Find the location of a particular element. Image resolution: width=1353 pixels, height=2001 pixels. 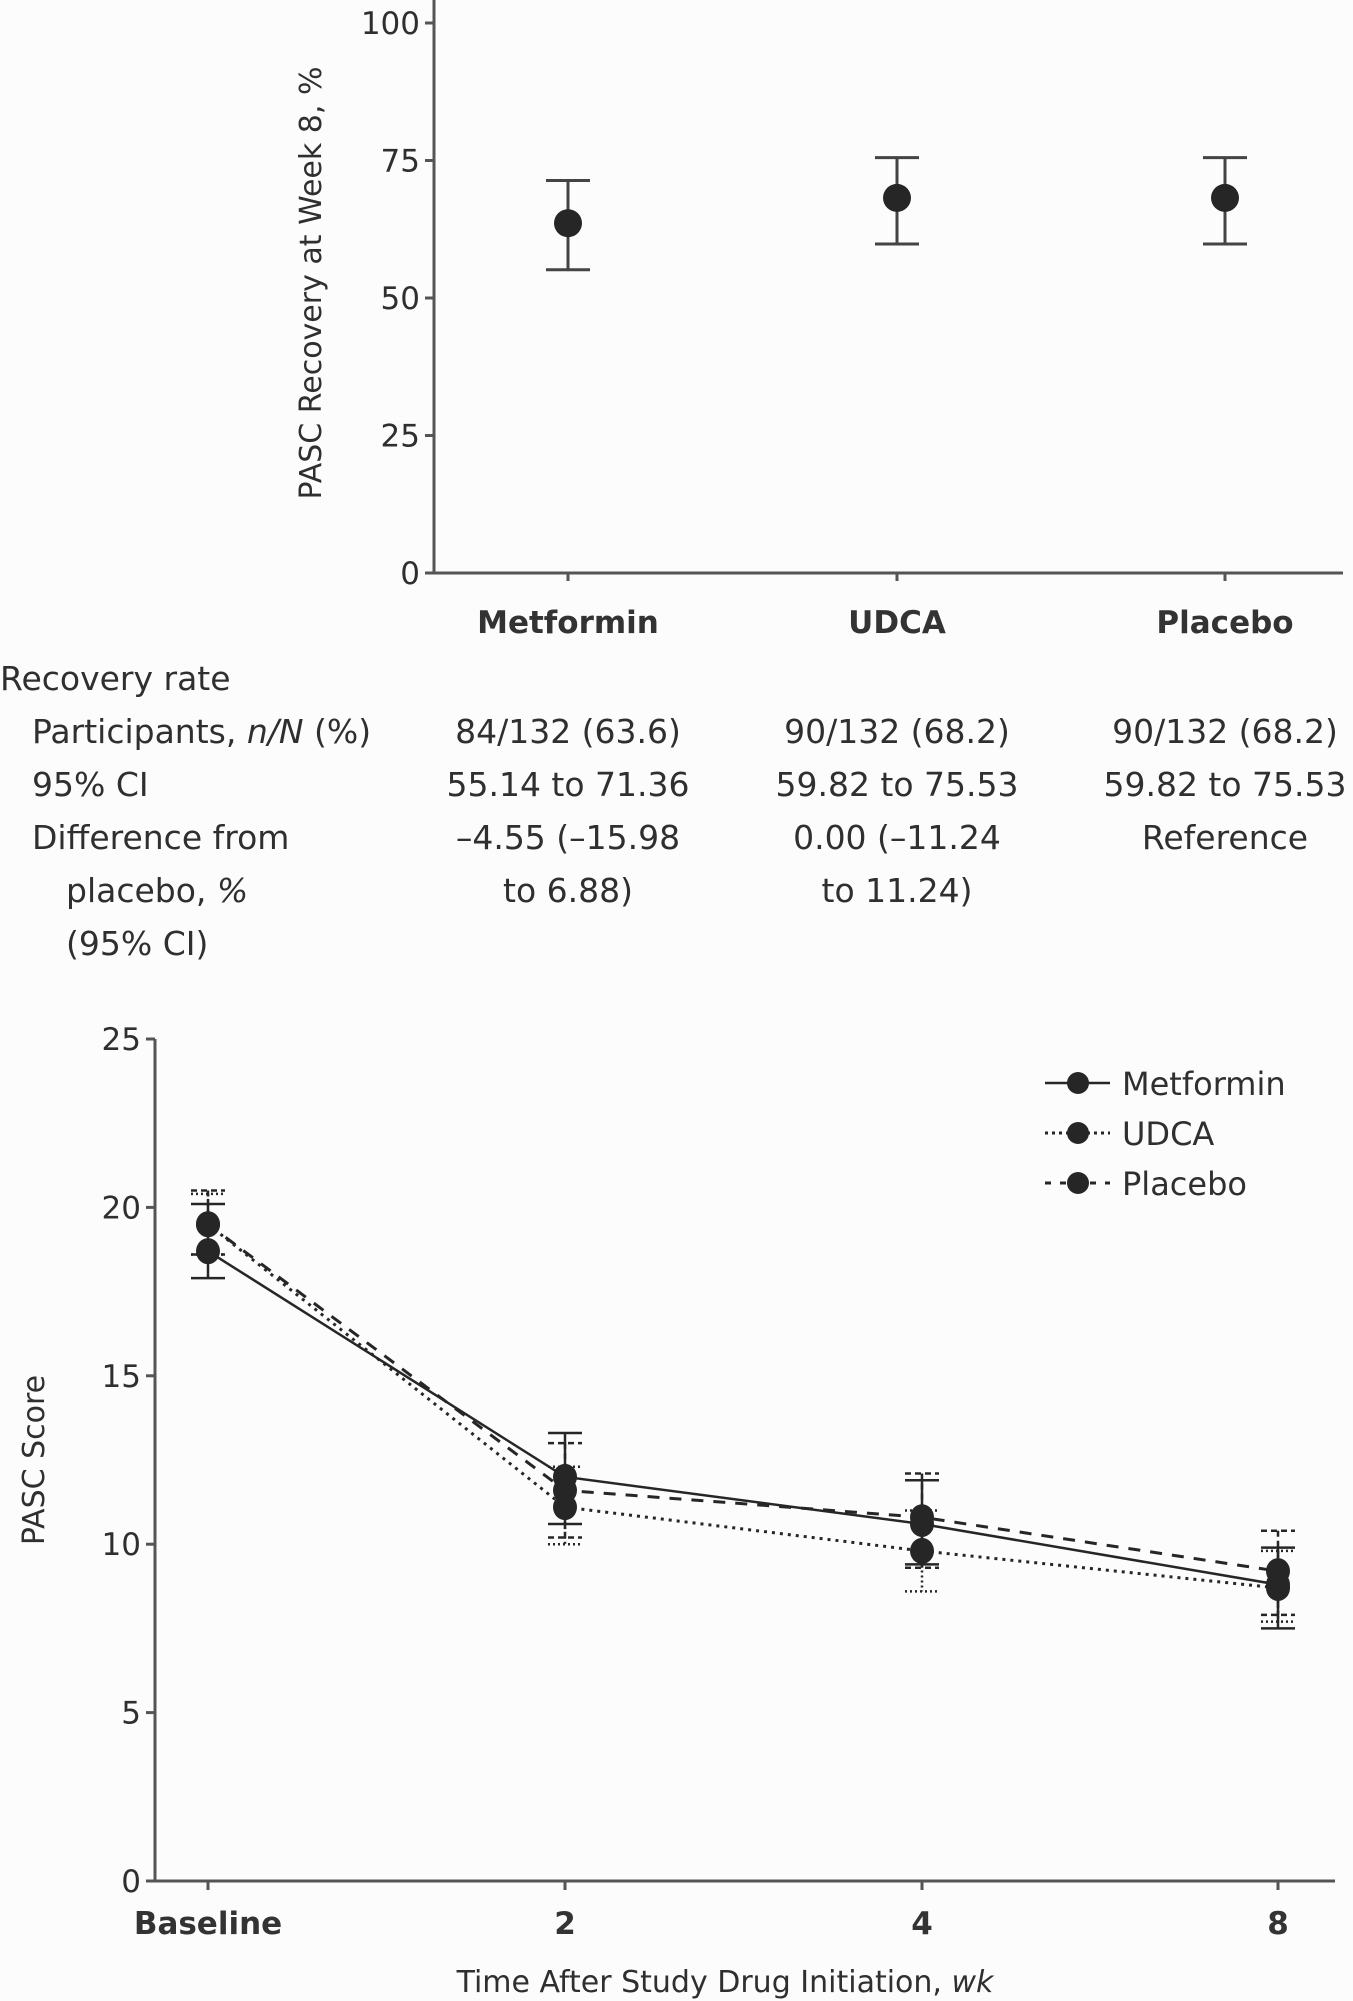

x-axis-title: Time After Study Drug Initiation, wk is located at coordinates (725, 1982).